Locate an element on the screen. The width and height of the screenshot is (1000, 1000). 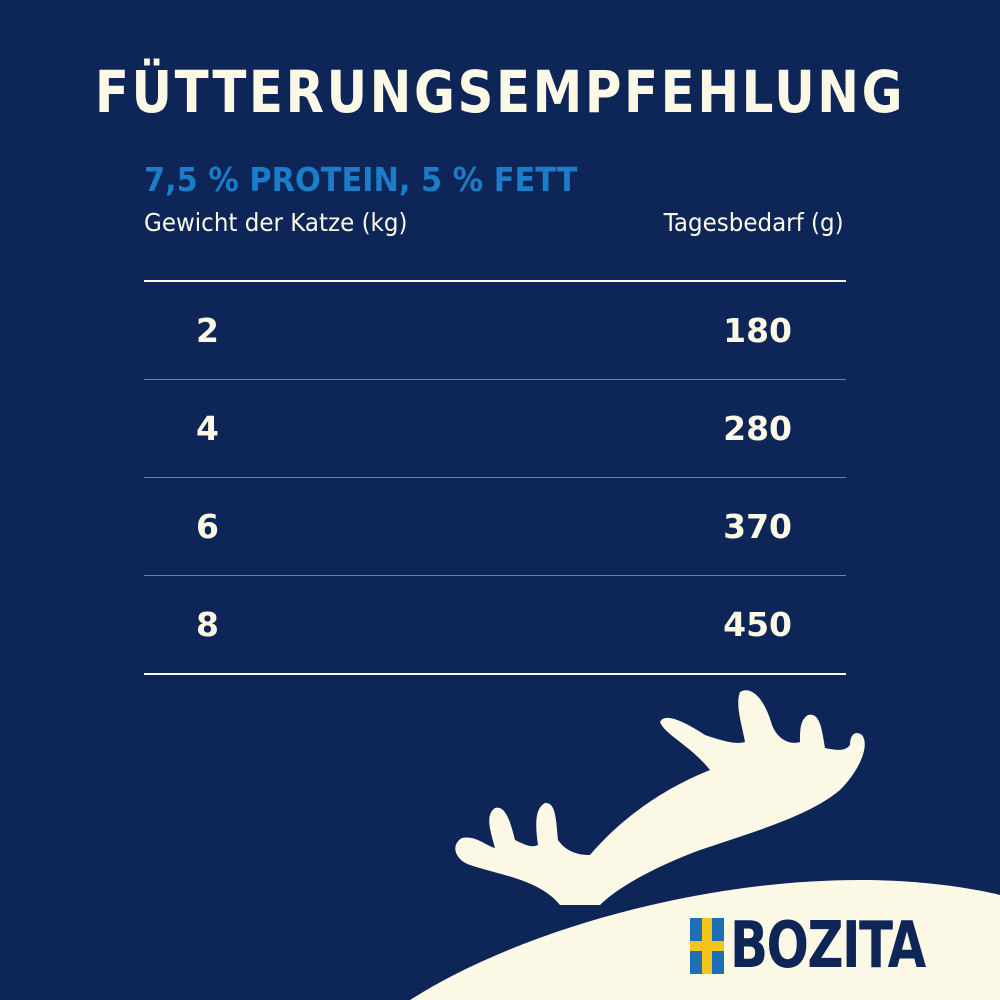
bozita-logo: BOZITA is located at coordinates (835, 946).